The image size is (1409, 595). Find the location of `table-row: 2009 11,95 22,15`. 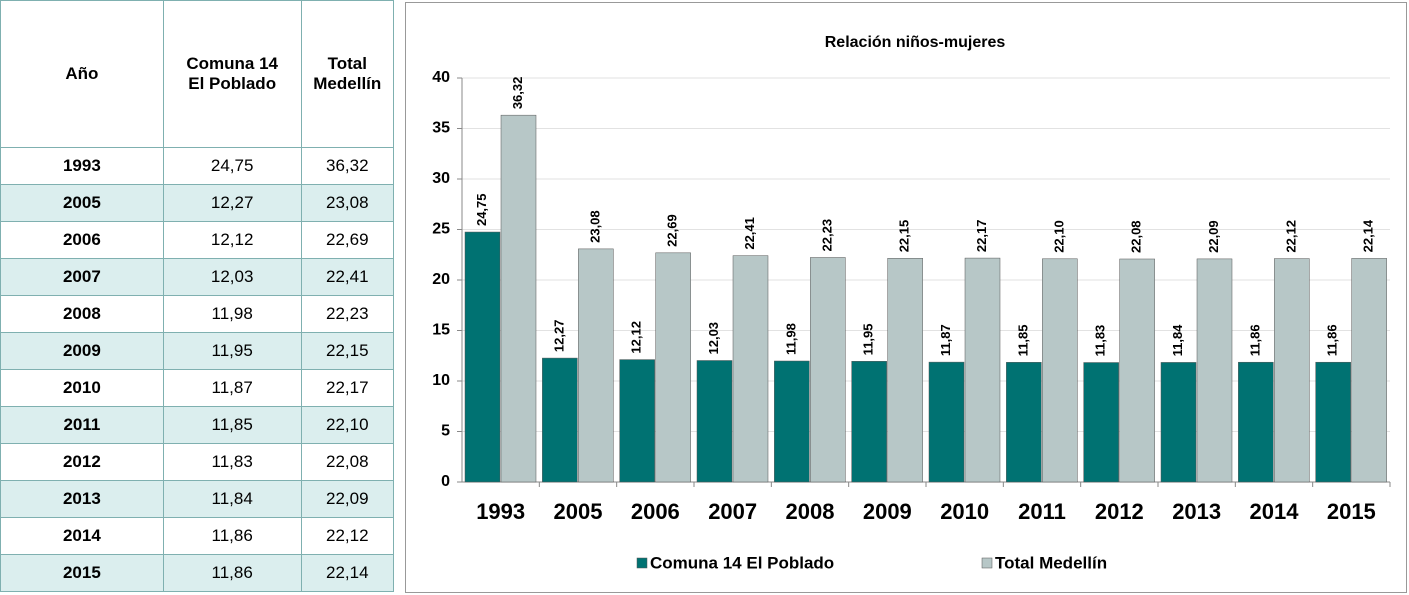

table-row: 2009 11,95 22,15 is located at coordinates (197, 351).